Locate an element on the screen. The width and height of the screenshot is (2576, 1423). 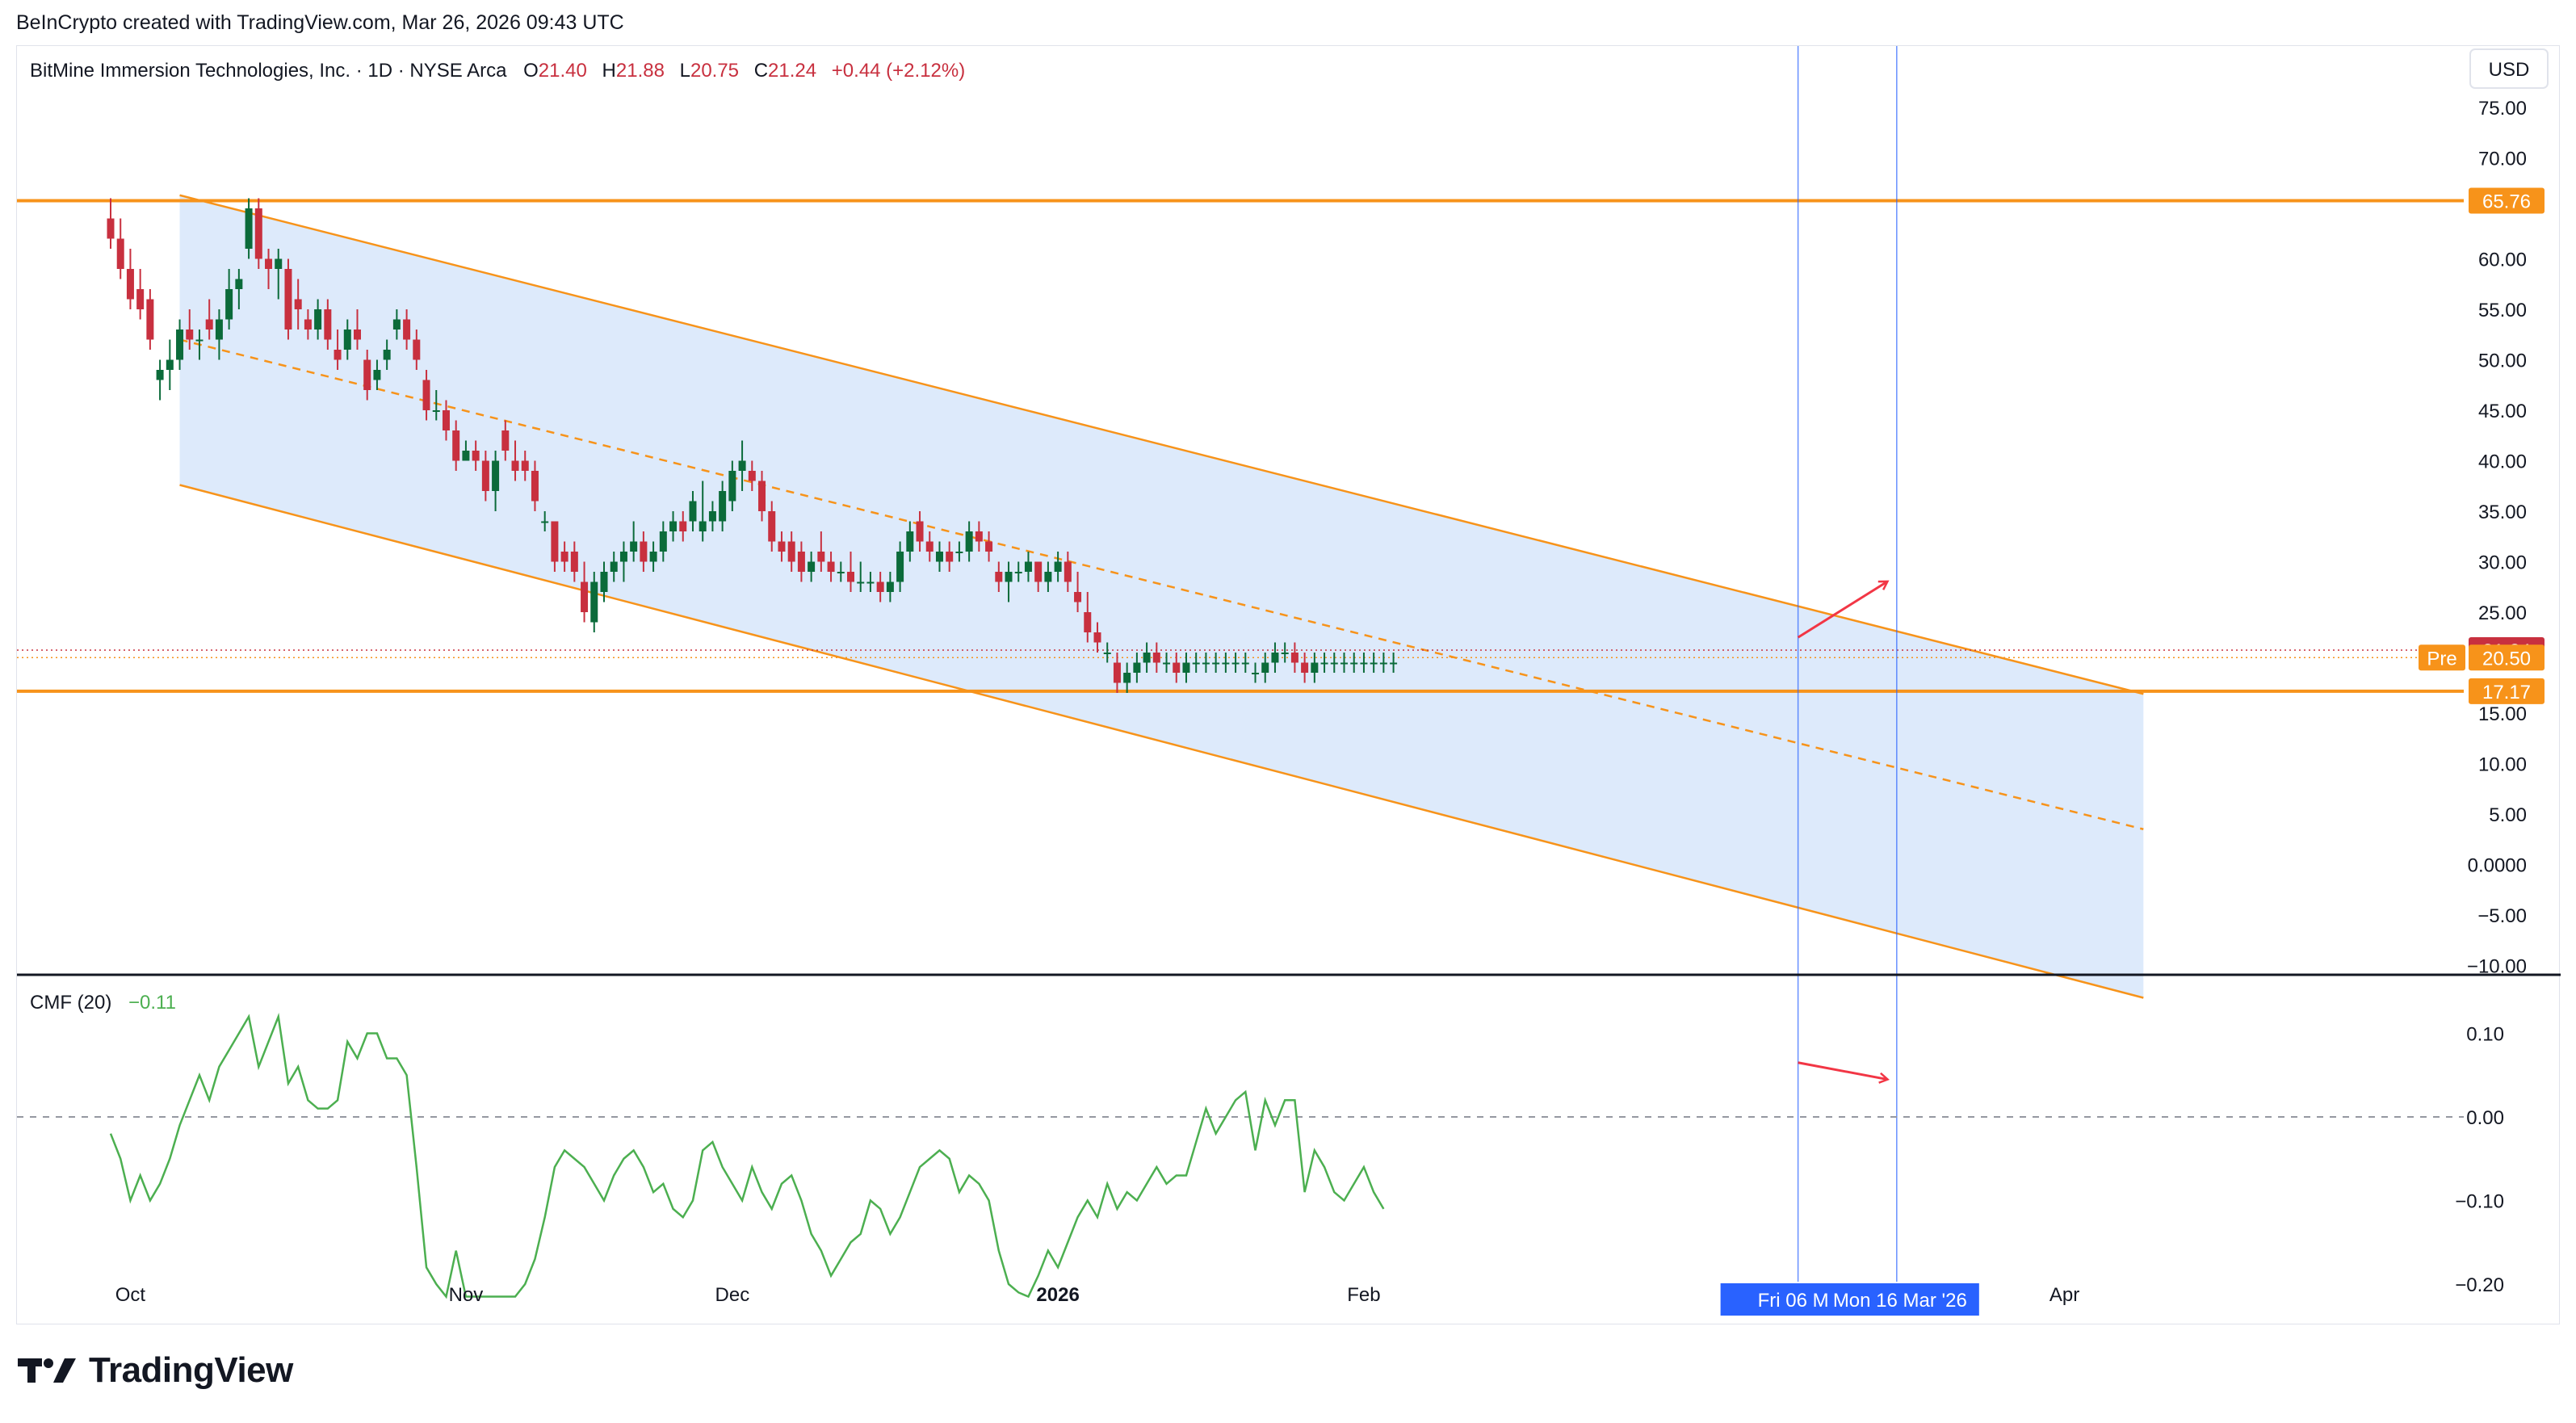
cmf-value: −0.11 is located at coordinates (152, 1003).